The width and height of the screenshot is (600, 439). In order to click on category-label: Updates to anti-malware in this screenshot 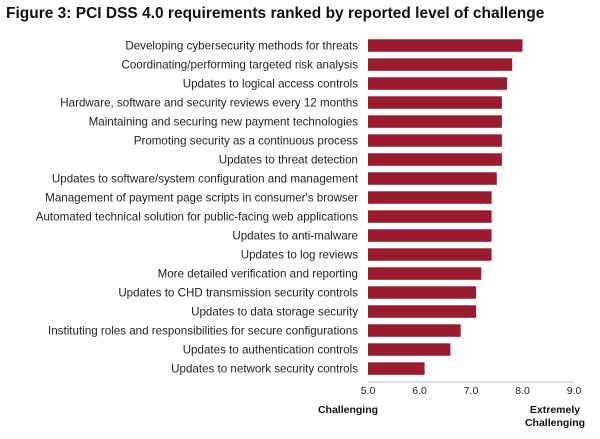, I will do `click(295, 236)`.